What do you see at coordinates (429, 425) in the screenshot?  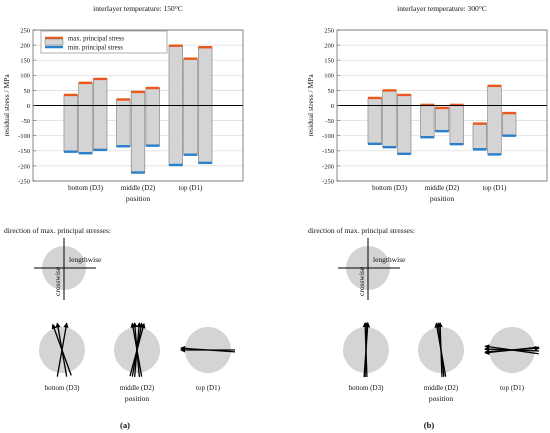 I see `panel-label: (b)` at bounding box center [429, 425].